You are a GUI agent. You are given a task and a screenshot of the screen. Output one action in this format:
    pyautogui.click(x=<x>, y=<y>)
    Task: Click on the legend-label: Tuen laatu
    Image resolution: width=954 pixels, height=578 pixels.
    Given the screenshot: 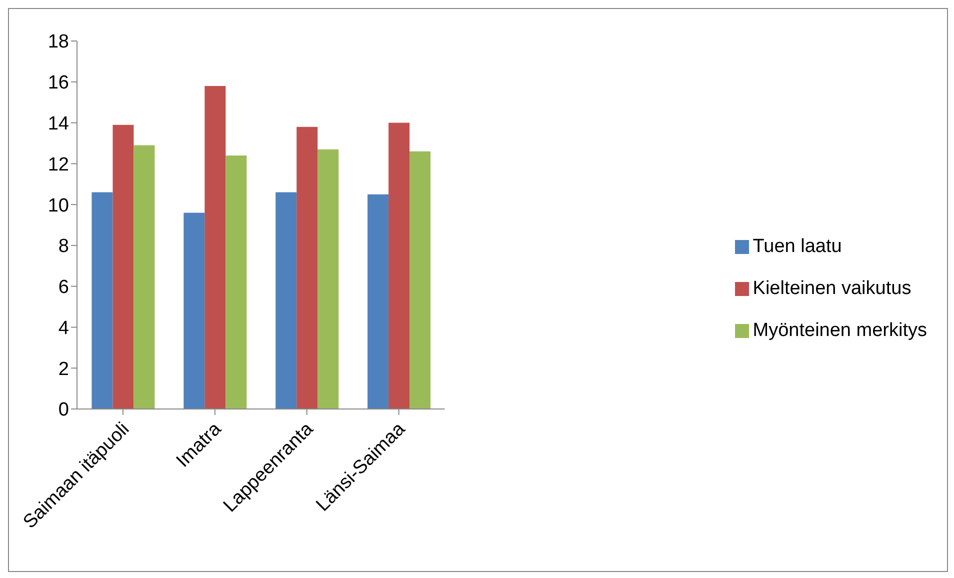 What is the action you would take?
    pyautogui.click(x=797, y=246)
    